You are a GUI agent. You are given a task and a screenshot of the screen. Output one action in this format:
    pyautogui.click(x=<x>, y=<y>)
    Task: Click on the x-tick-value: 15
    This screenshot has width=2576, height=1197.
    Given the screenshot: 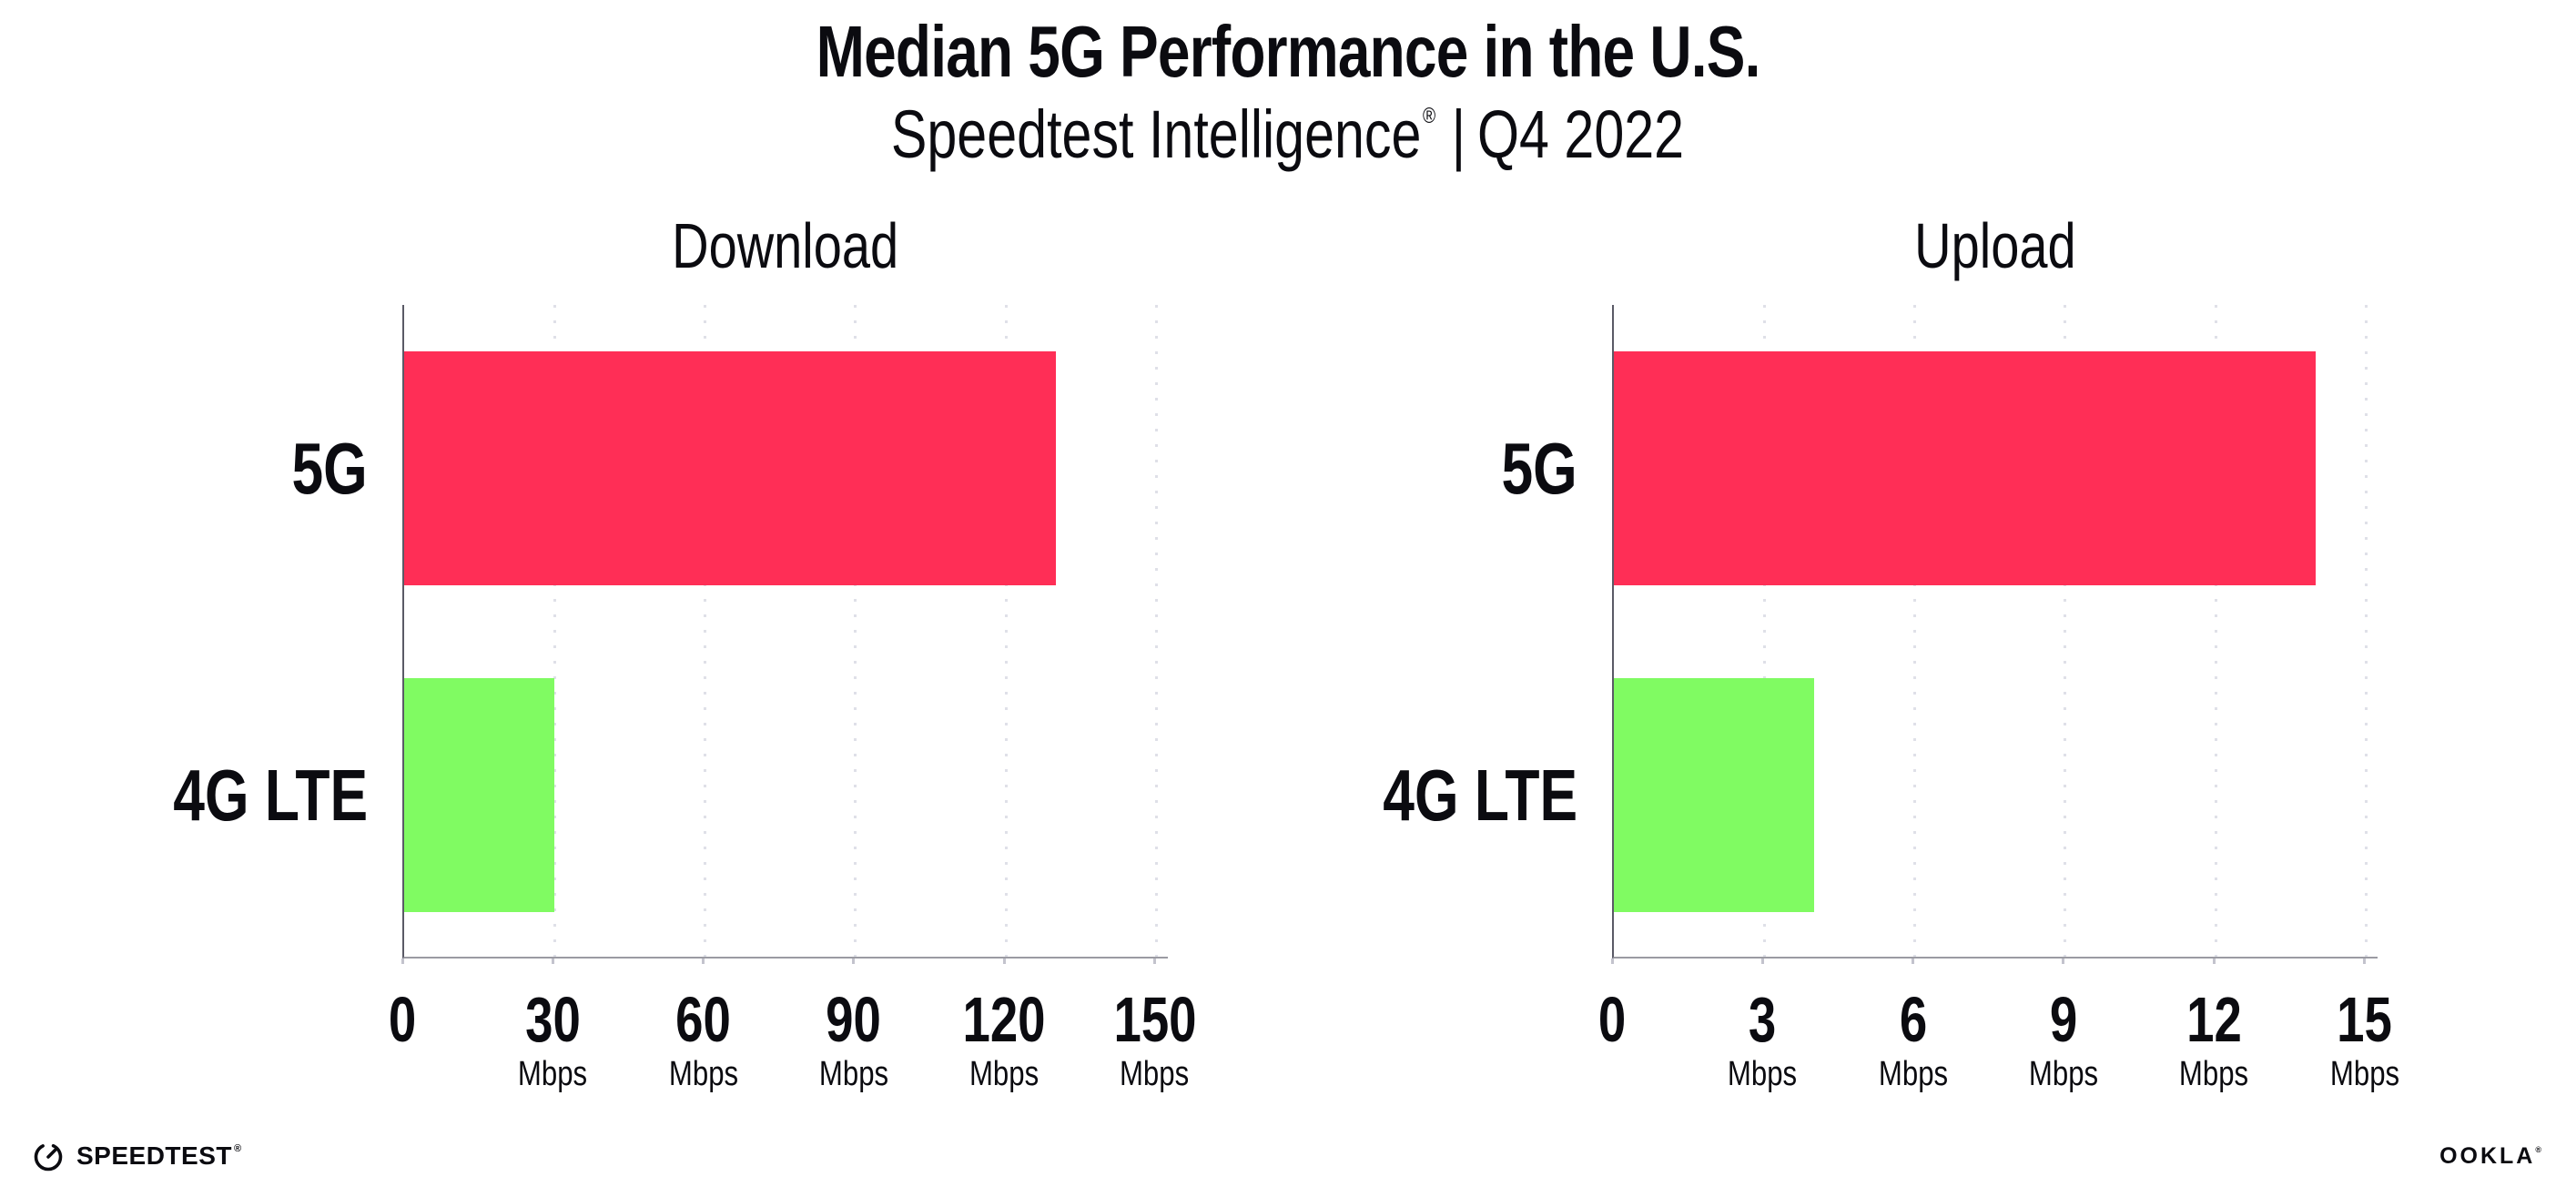 What is the action you would take?
    pyautogui.click(x=2364, y=1020)
    